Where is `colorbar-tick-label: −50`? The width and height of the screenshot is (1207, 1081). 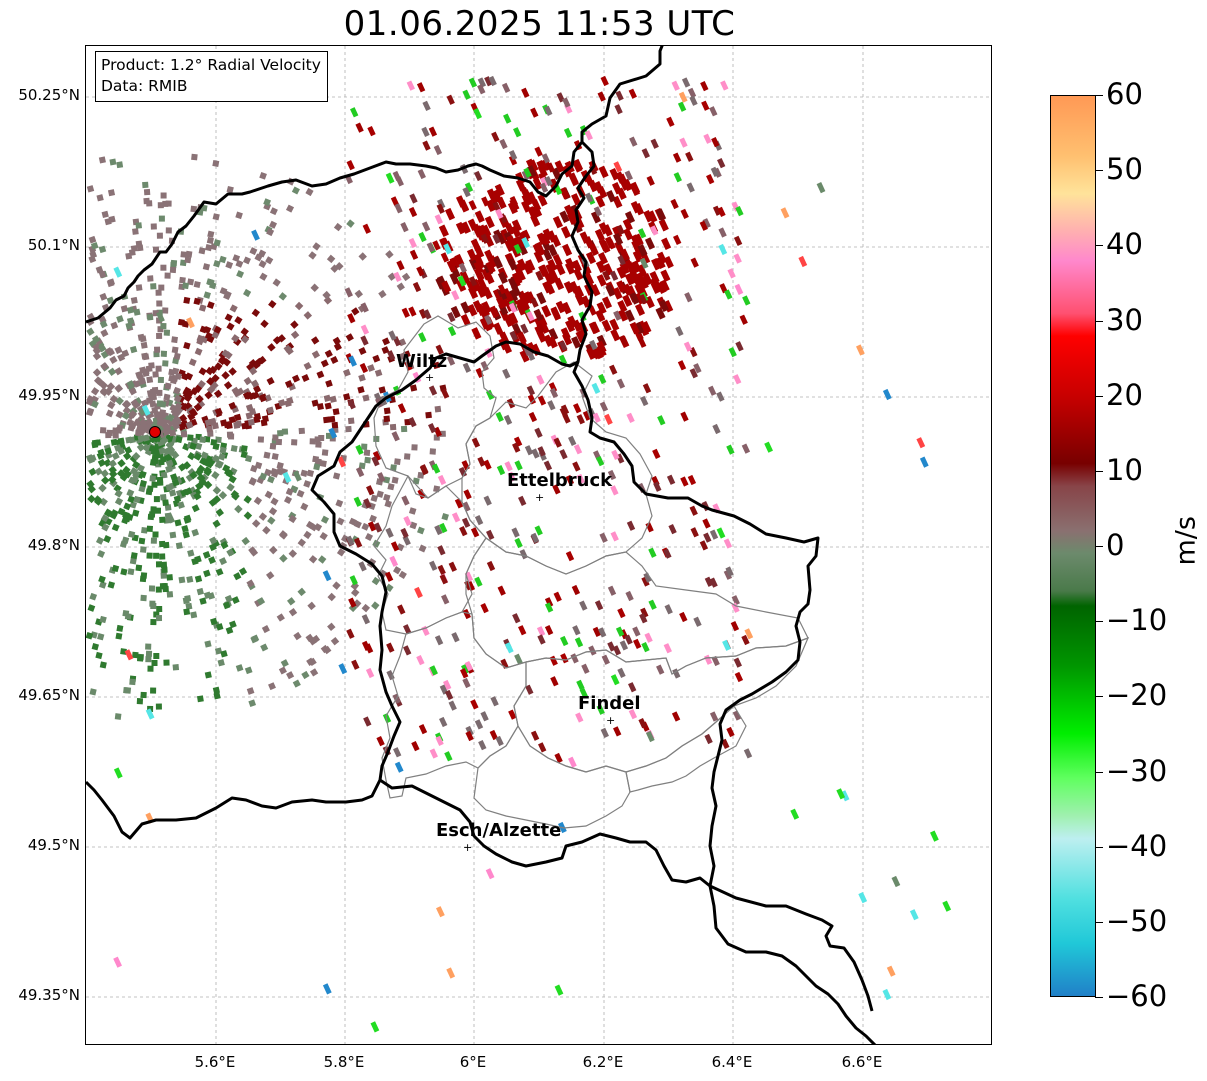
colorbar-tick-label: −50 is located at coordinates (1137, 920).